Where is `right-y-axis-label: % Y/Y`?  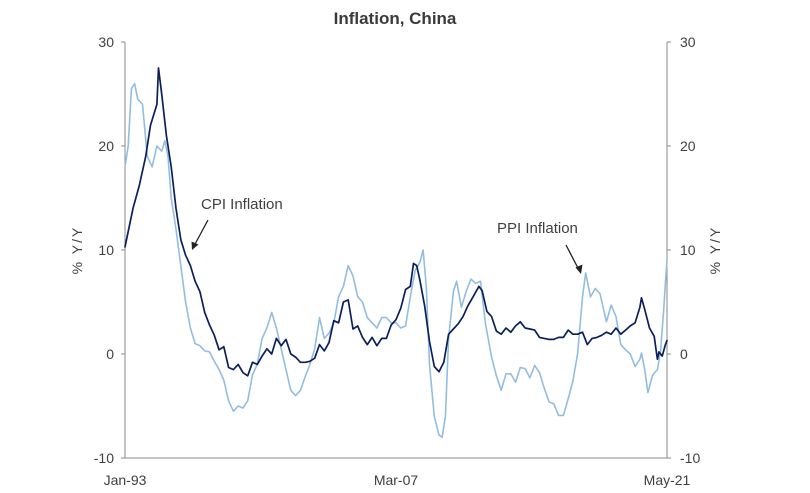 right-y-axis-label: % Y/Y is located at coordinates (715, 250).